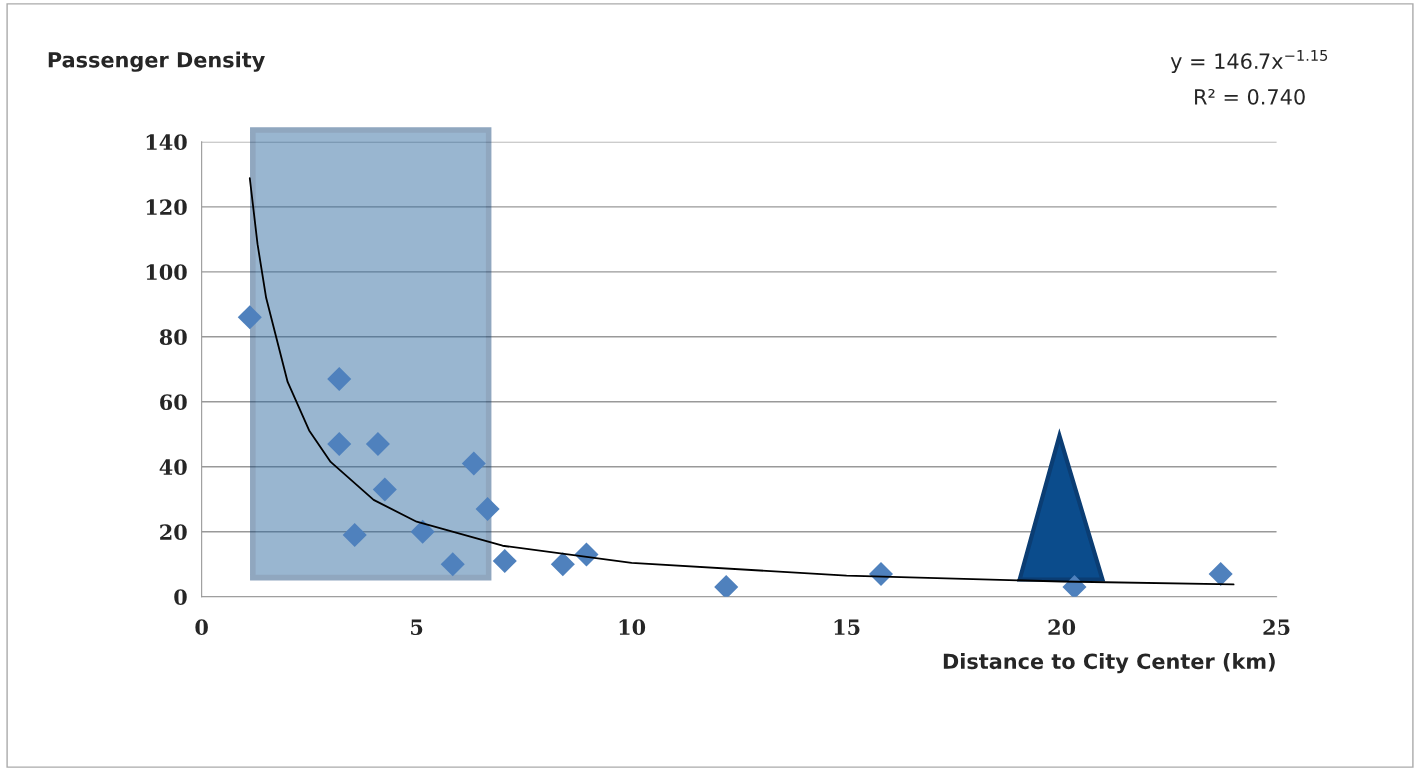 This screenshot has height=771, width=1420. What do you see at coordinates (173, 467) in the screenshot?
I see `y-tick-label: 40` at bounding box center [173, 467].